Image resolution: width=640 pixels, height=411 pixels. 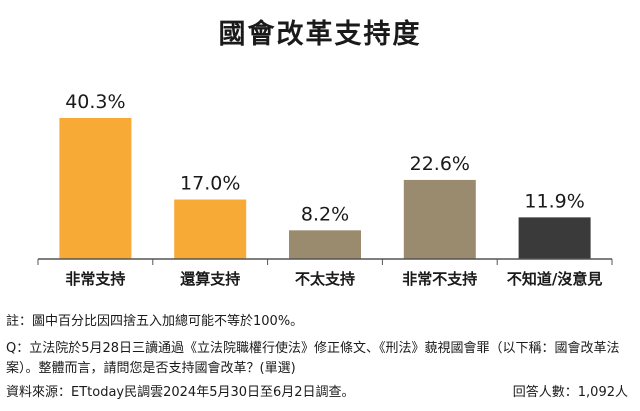 What do you see at coordinates (210, 184) in the screenshot?
I see `value-label: 17.0%` at bounding box center [210, 184].